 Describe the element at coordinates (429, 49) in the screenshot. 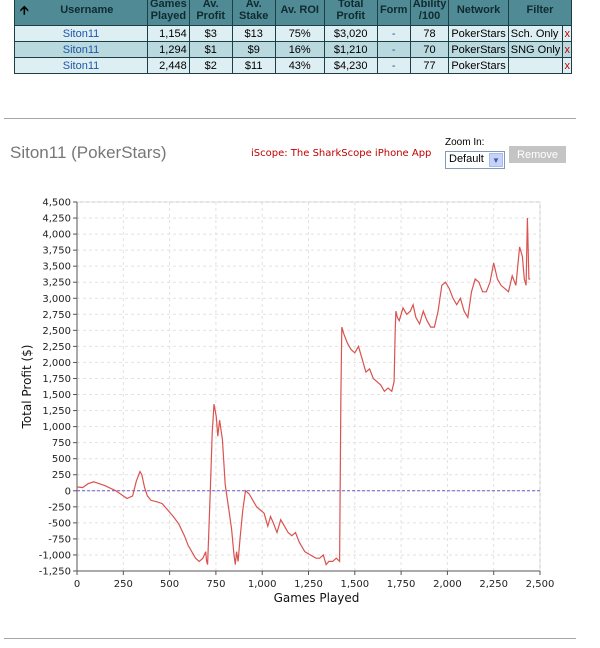

I see `ability-cell: 70` at that location.